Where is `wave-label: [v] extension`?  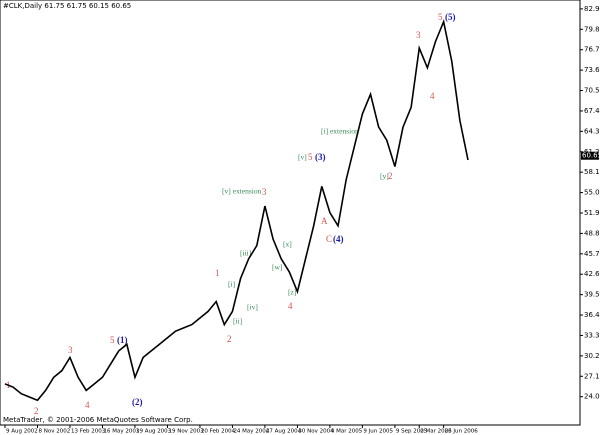 wave-label: [v] extension is located at coordinates (242, 191).